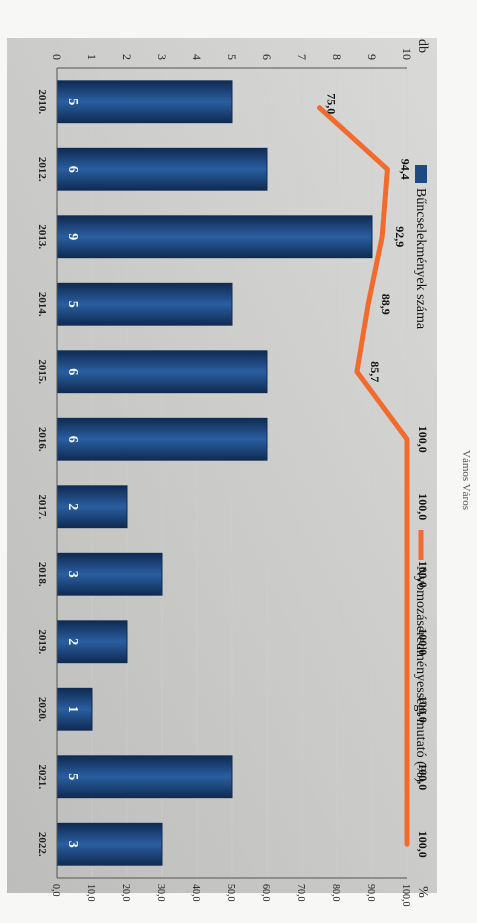 This screenshot has height=923, width=477. Describe the element at coordinates (57, 57) in the screenshot. I see `y-left-tick-label: 0` at that location.